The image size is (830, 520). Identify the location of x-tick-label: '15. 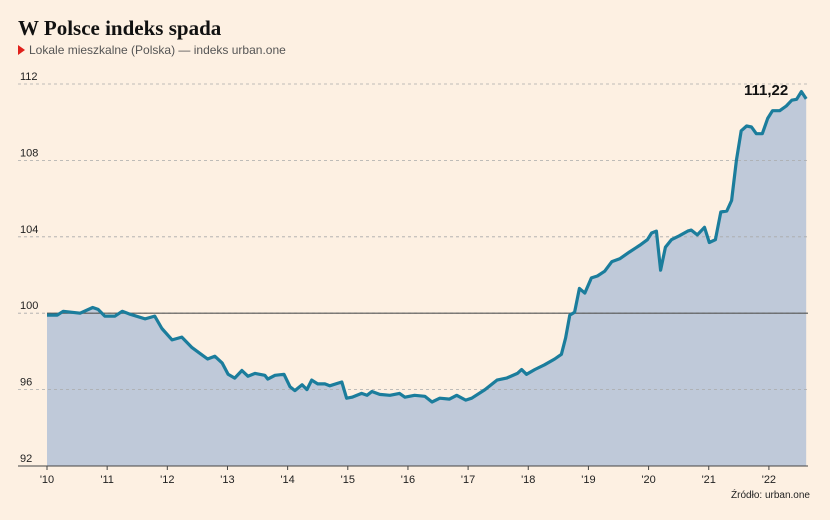
(348, 480).